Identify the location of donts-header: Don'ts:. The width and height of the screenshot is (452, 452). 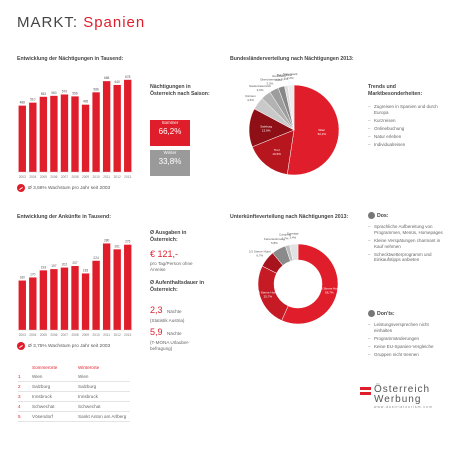
(381, 314).